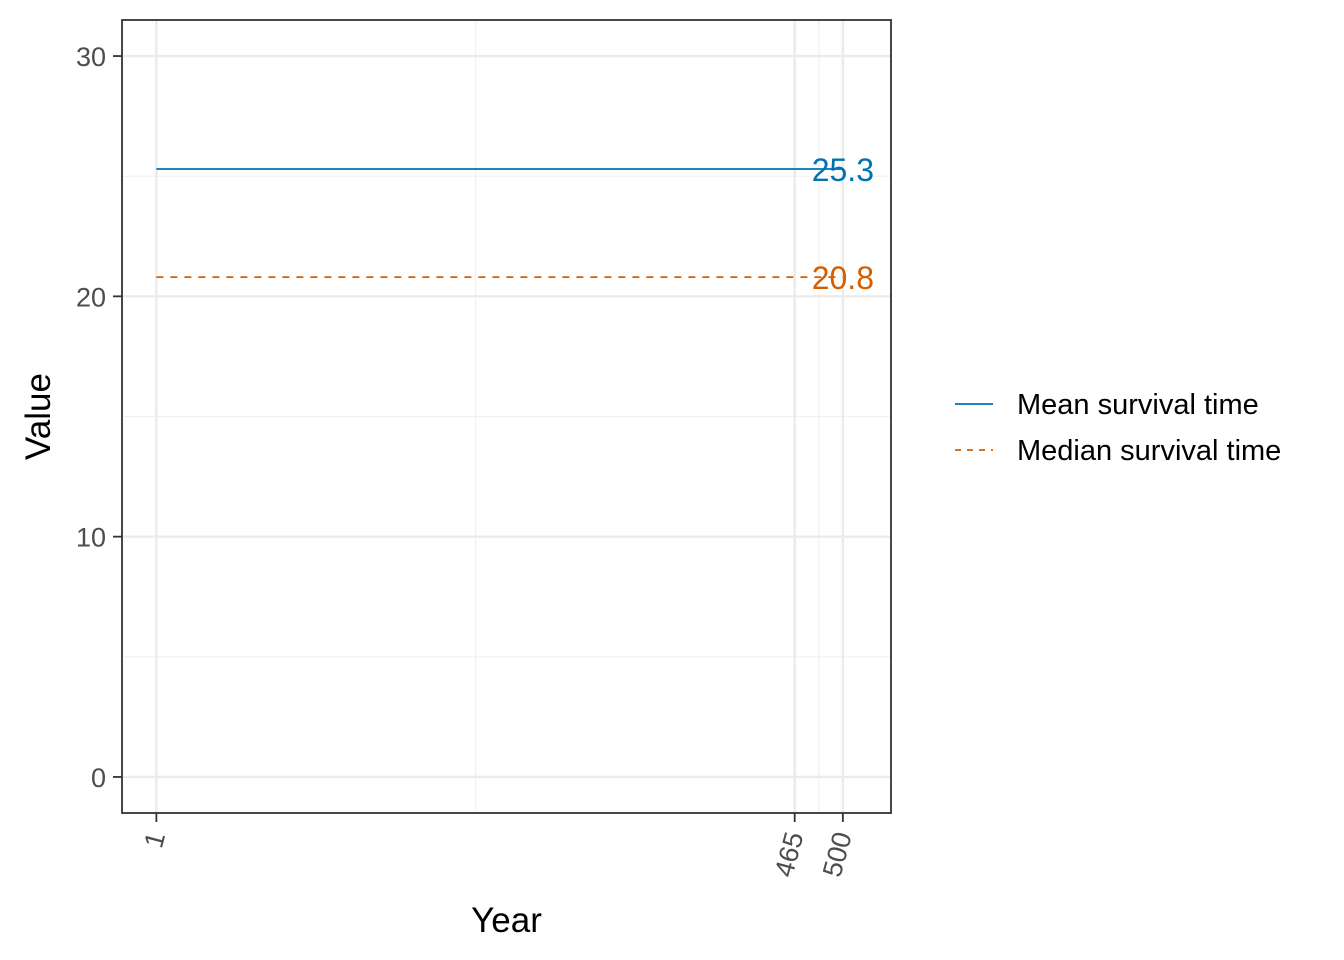  Describe the element at coordinates (789, 854) in the screenshot. I see `x-tick-label: 465` at that location.